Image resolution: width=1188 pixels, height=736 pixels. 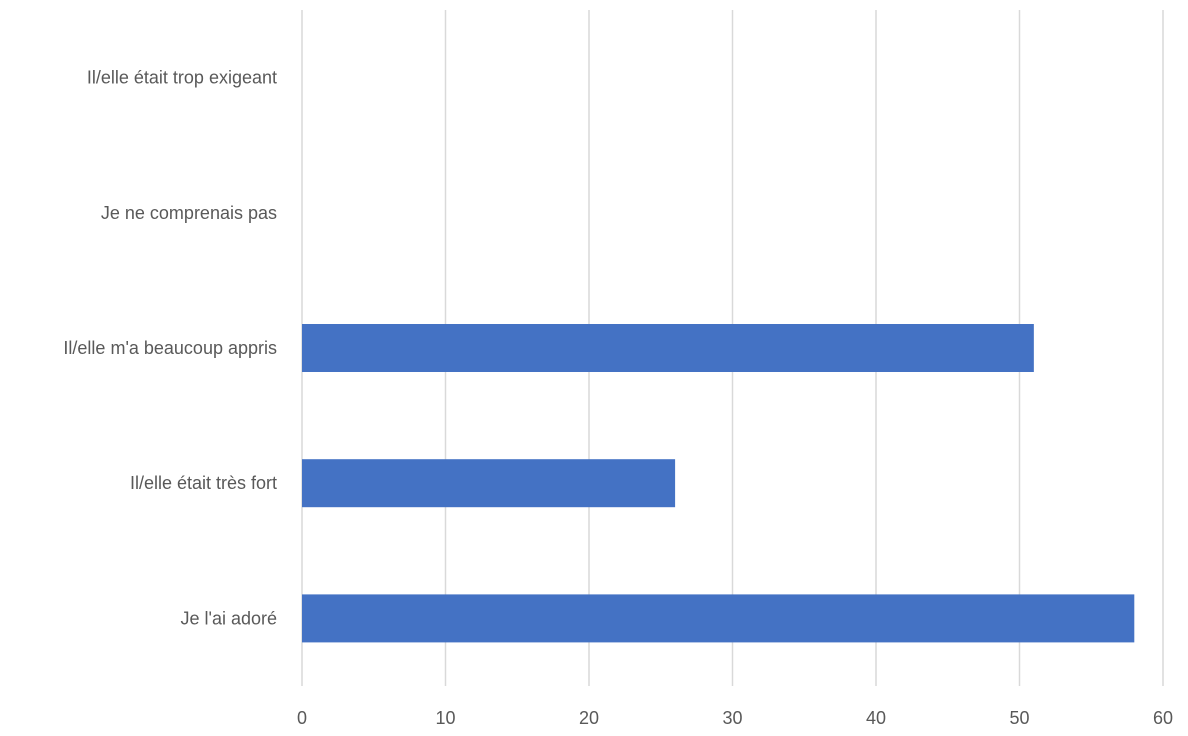 I want to click on category-label-1: Je ne comprenais pas, so click(x=189, y=213).